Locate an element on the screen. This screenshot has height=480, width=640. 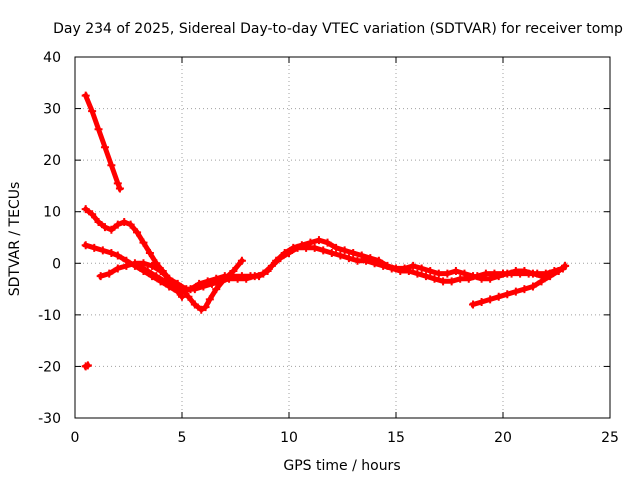
x-tick-label: 15 is located at coordinates (396, 438).